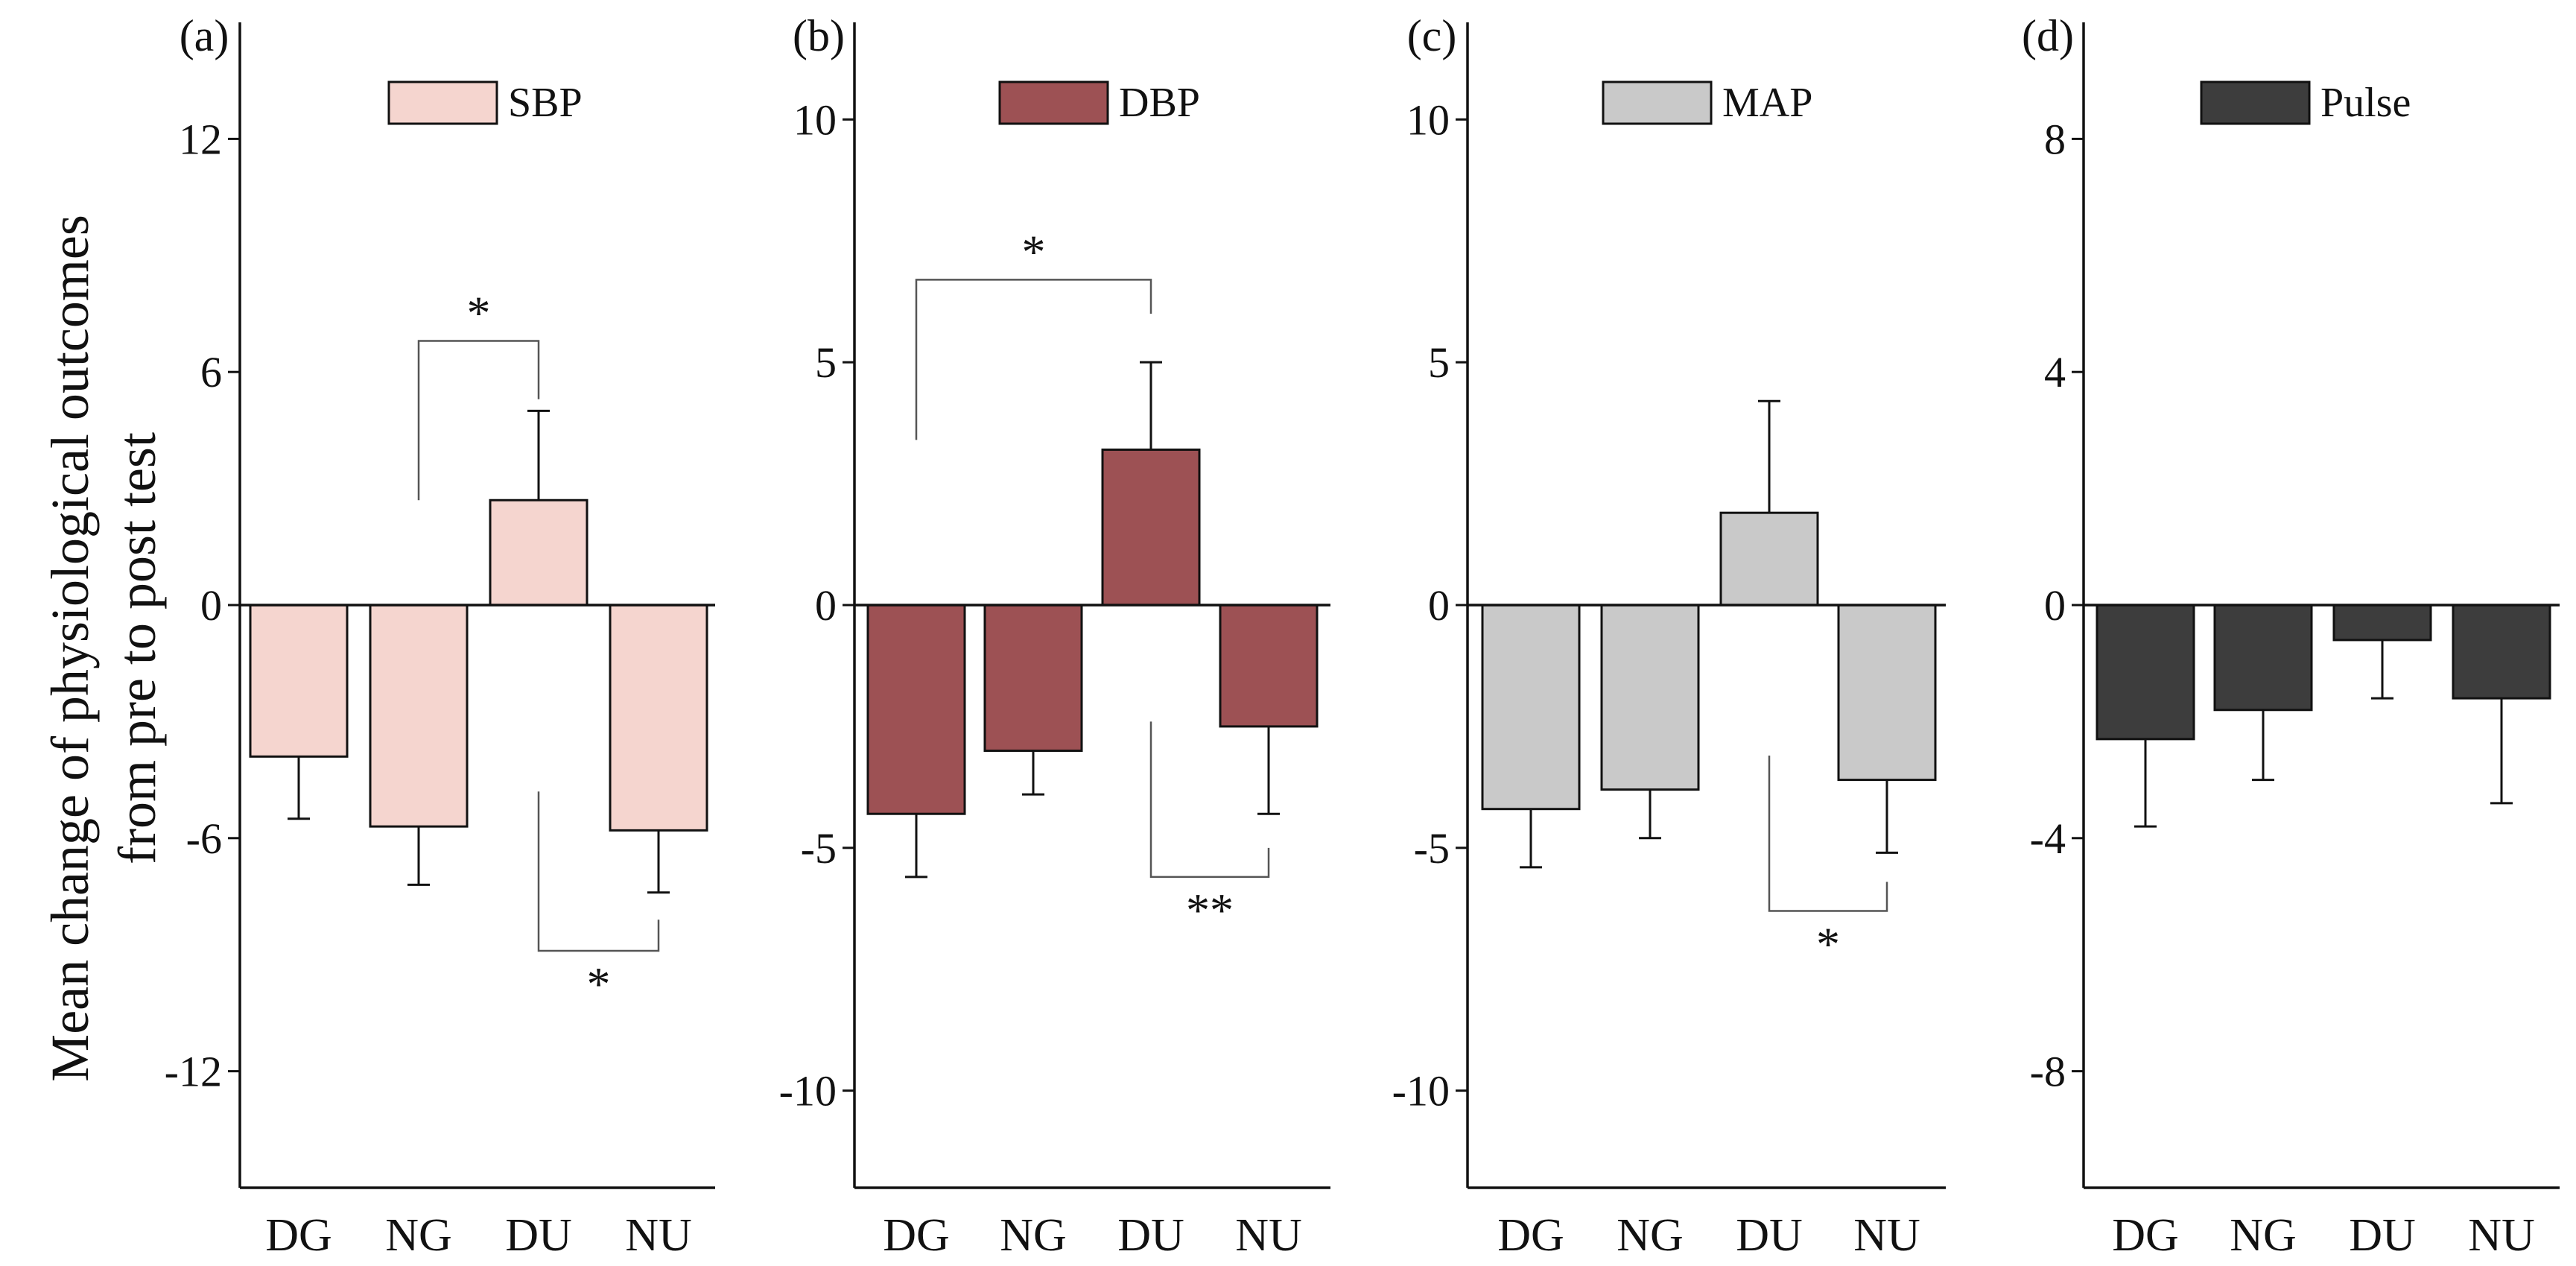 The width and height of the screenshot is (2576, 1266). What do you see at coordinates (2366, 103) in the screenshot?
I see `legend-label: Pulse` at bounding box center [2366, 103].